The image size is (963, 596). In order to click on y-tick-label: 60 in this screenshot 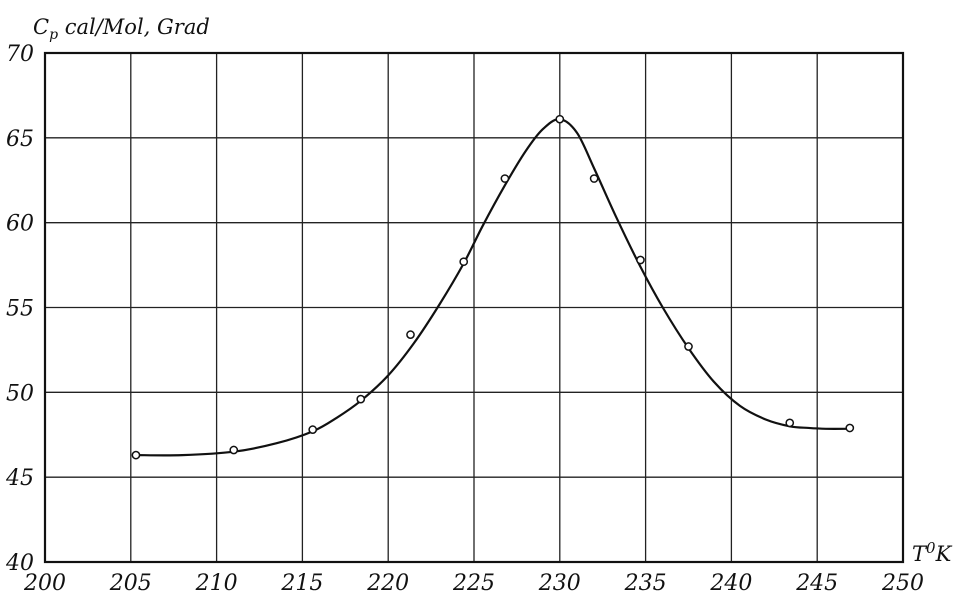, I will do `click(20, 224)`.